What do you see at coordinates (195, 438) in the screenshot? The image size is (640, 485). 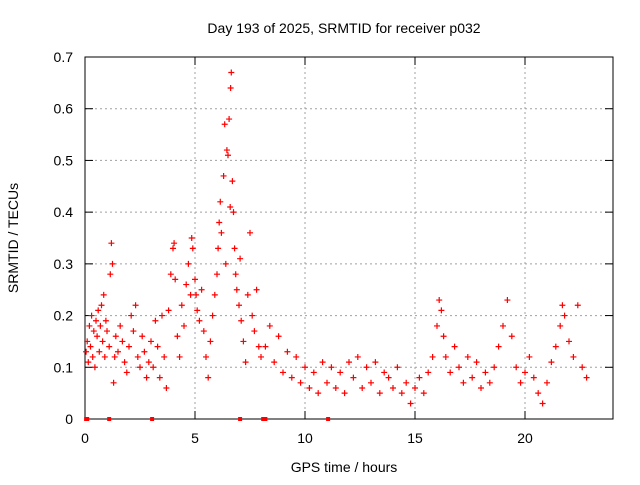 I see `x-tick-label: 5` at bounding box center [195, 438].